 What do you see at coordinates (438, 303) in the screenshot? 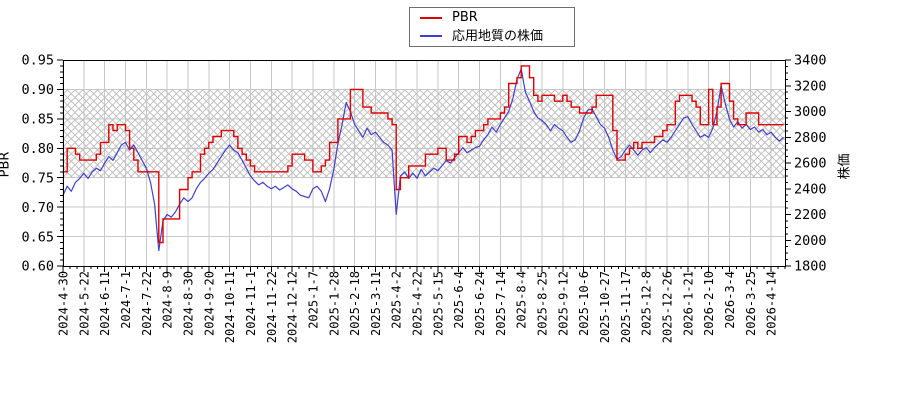
I see `x-tick-label: 2025-5-15` at bounding box center [438, 303].